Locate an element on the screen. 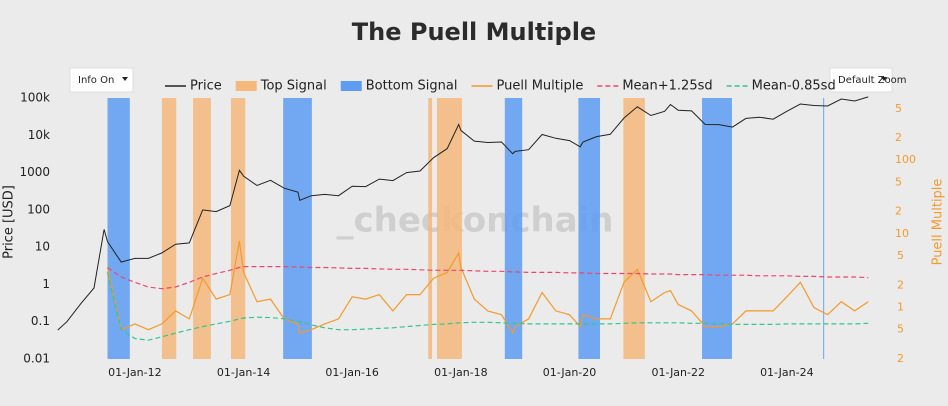  y2-tick-label: 10 is located at coordinates (902, 233).